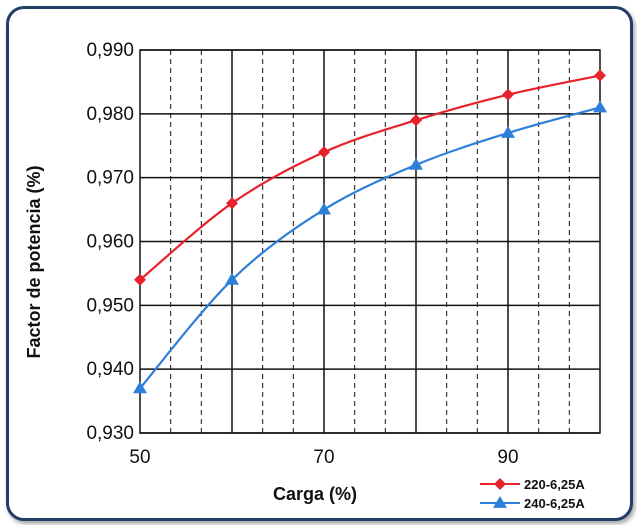  I want to click on y-tick-label: 0,980, so click(110, 114).